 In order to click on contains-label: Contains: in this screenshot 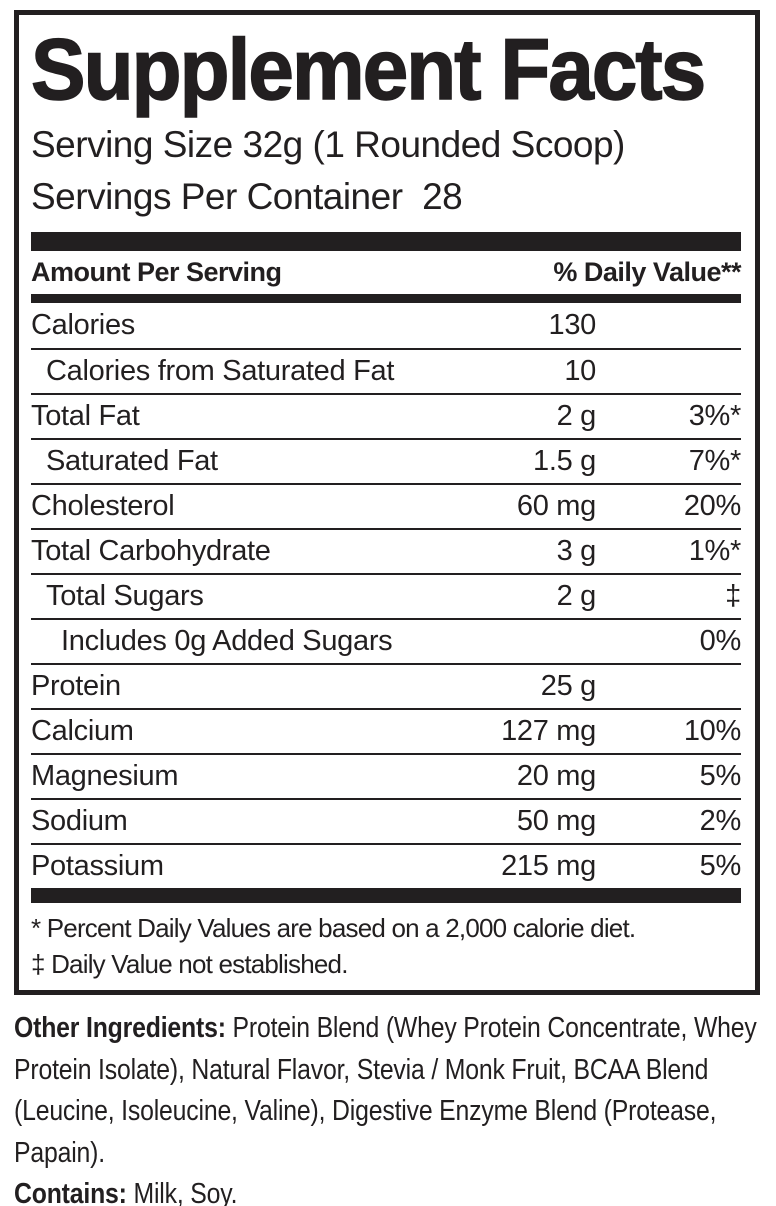, I will do `click(70, 1192)`.